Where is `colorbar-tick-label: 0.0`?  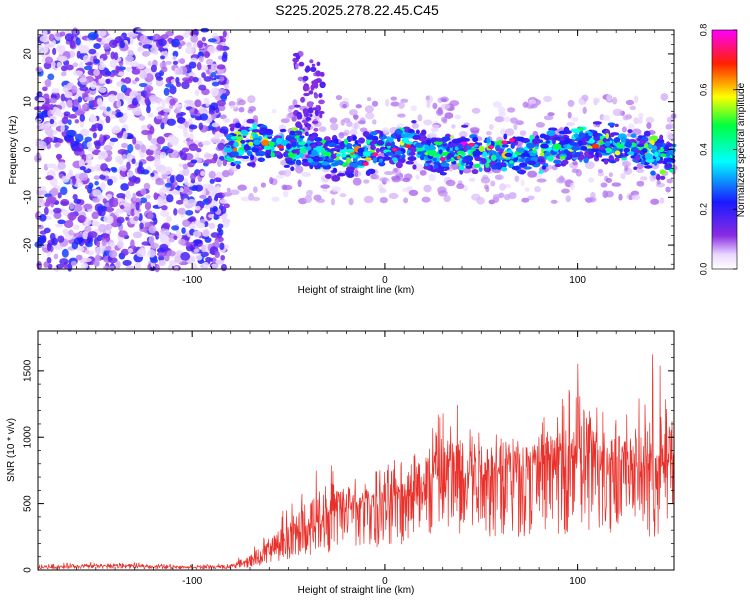
colorbar-tick-label: 0.0 is located at coordinates (703, 269).